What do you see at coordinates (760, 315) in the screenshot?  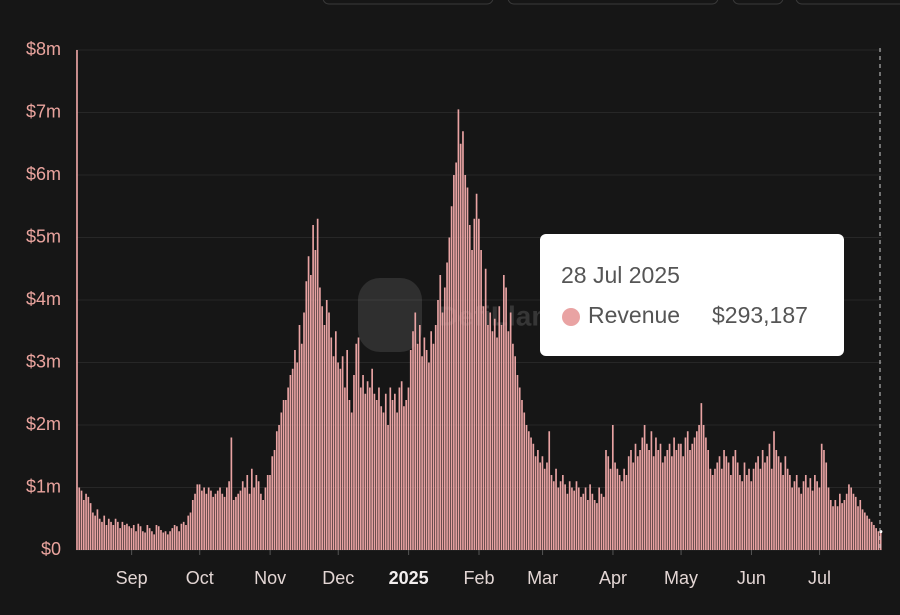 I see `tooltip-value: $293,187` at bounding box center [760, 315].